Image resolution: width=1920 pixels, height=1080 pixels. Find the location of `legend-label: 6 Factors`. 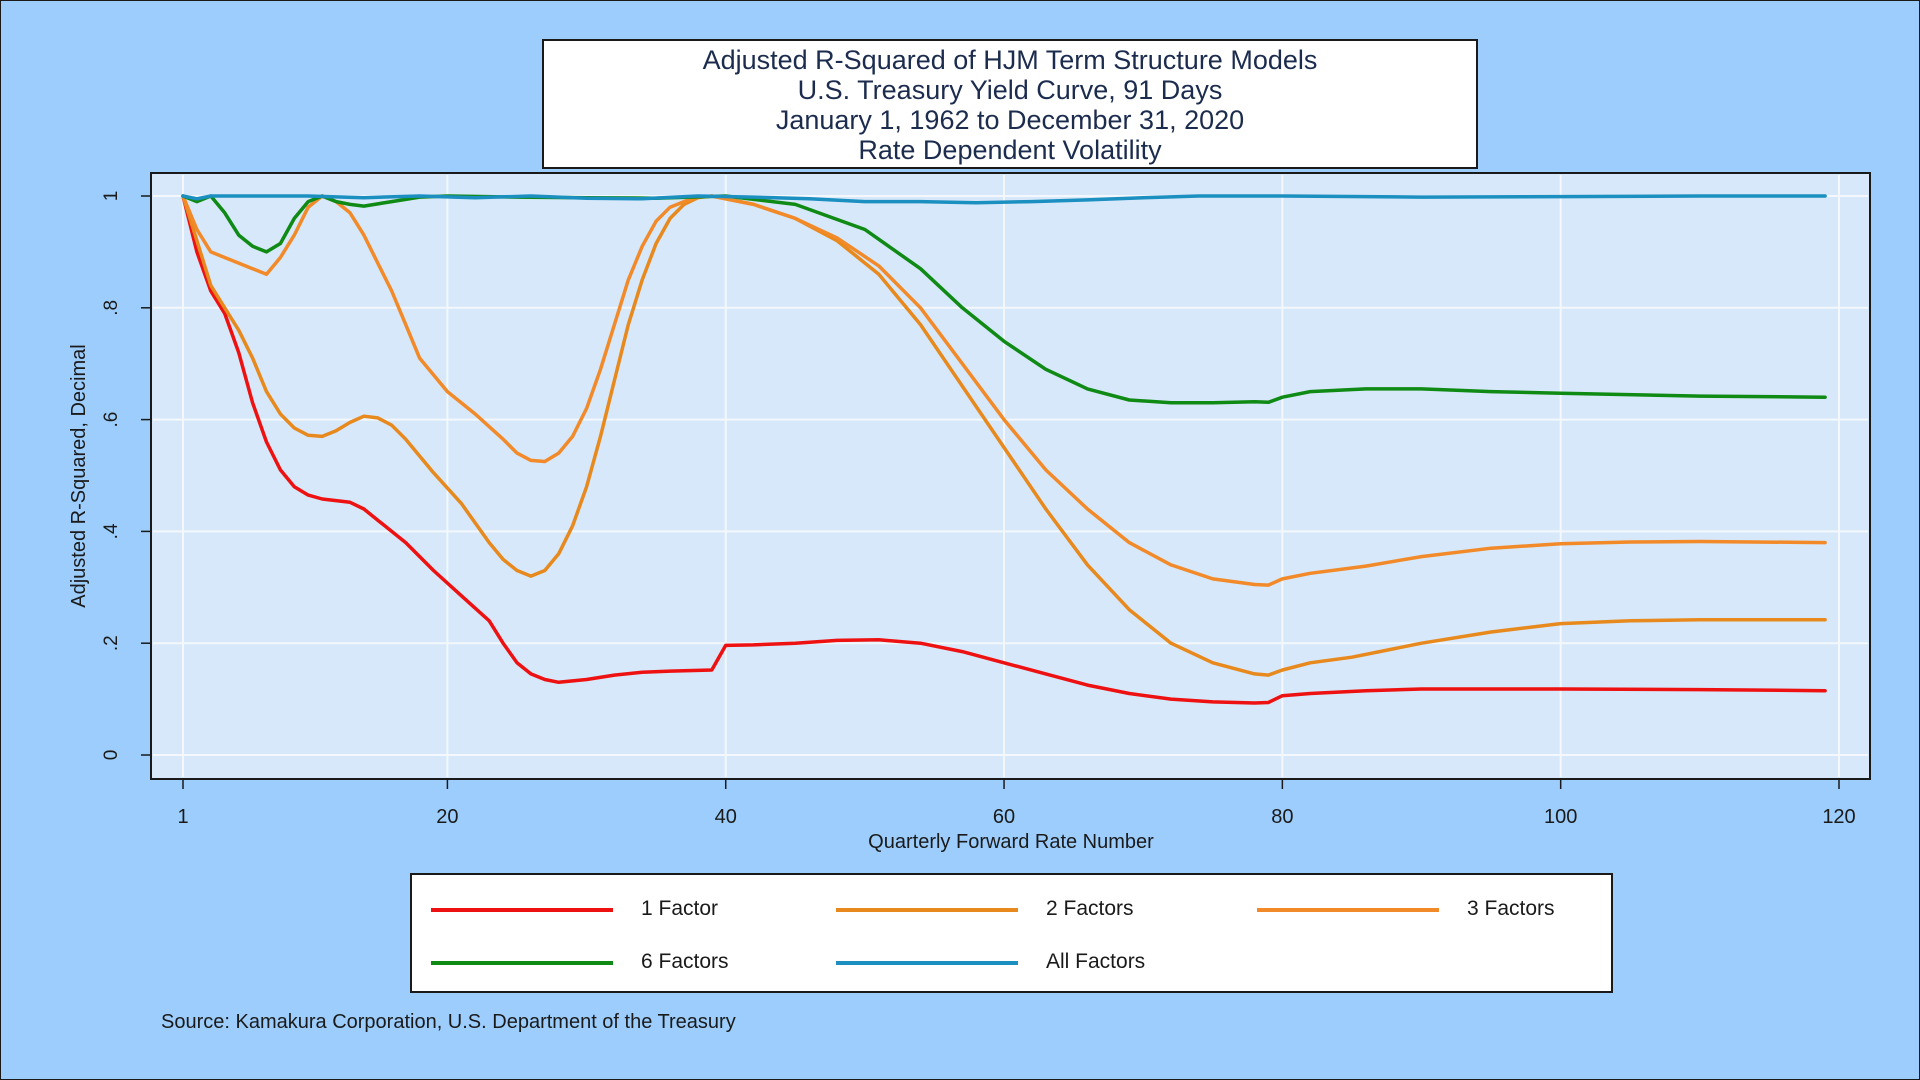

legend-label: 6 Factors is located at coordinates (685, 961).